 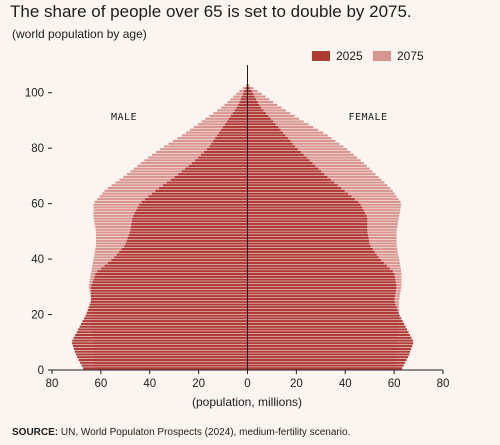 What do you see at coordinates (247, 384) in the screenshot?
I see `x-tick-label: 0` at bounding box center [247, 384].